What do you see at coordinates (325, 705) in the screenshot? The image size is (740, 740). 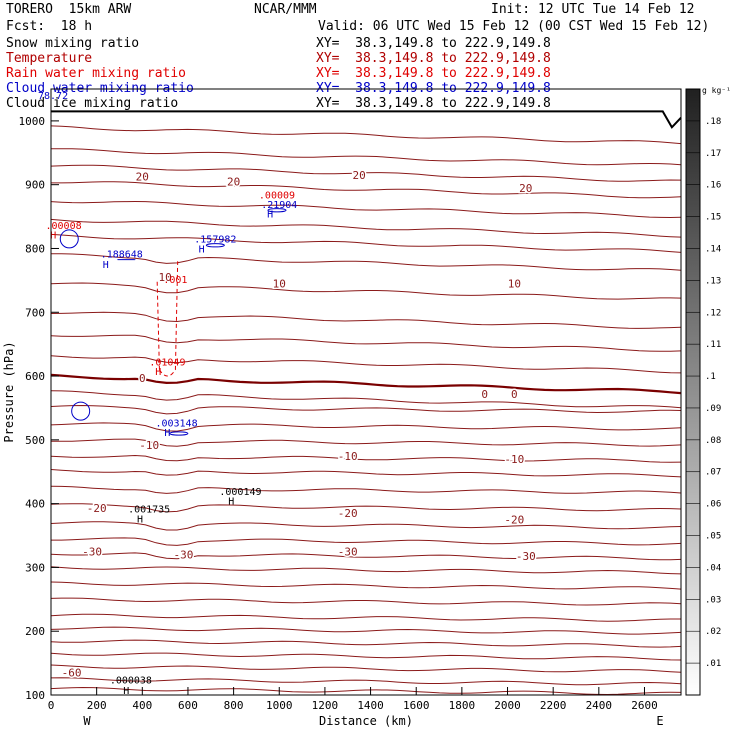 I see `x-tick-label: 1200` at bounding box center [325, 705].